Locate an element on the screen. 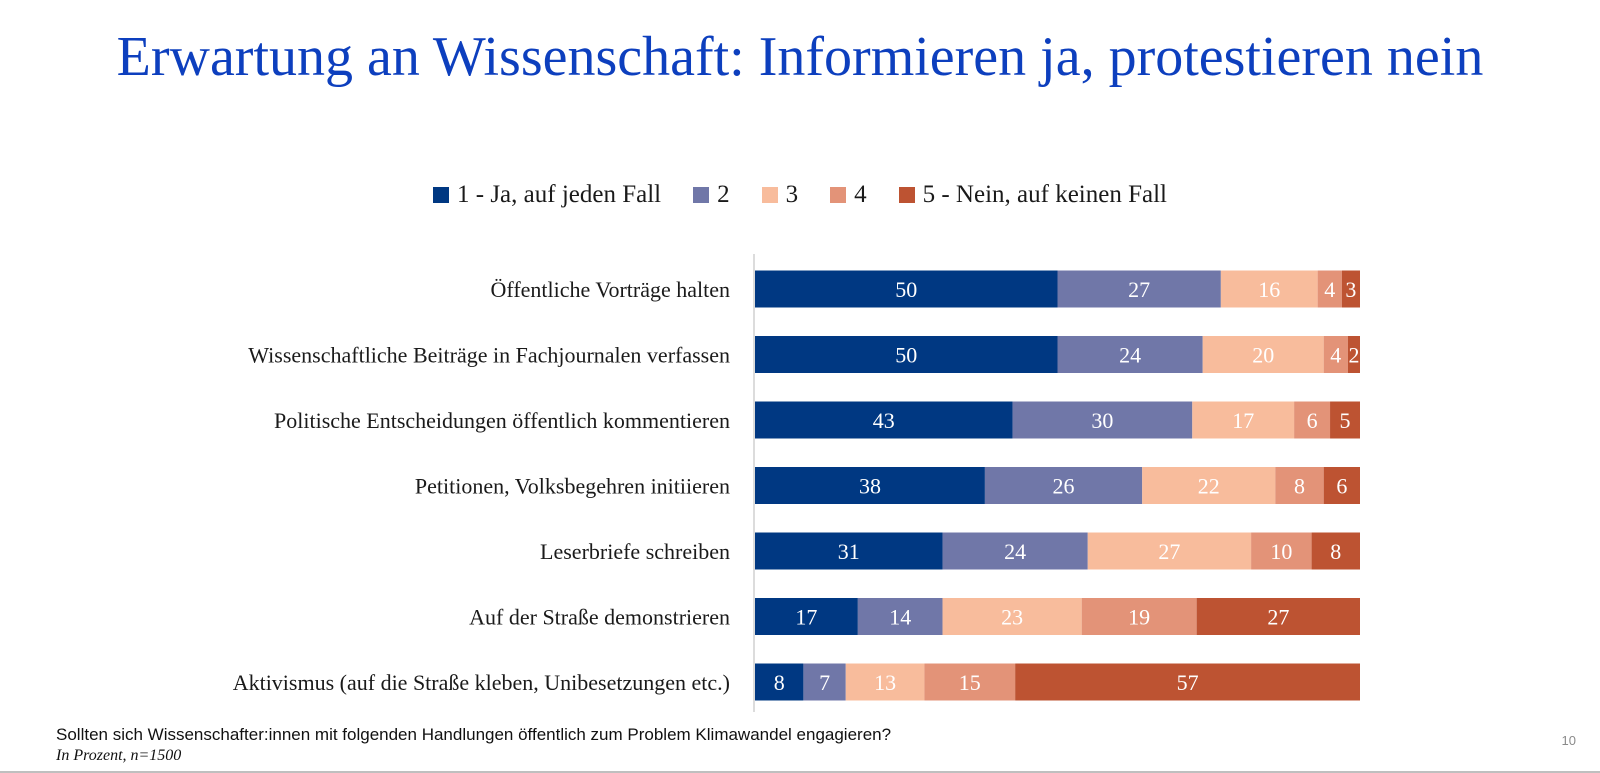 This screenshot has width=1600, height=773. sample-note: In Prozent, n=1500 is located at coordinates (119, 755).